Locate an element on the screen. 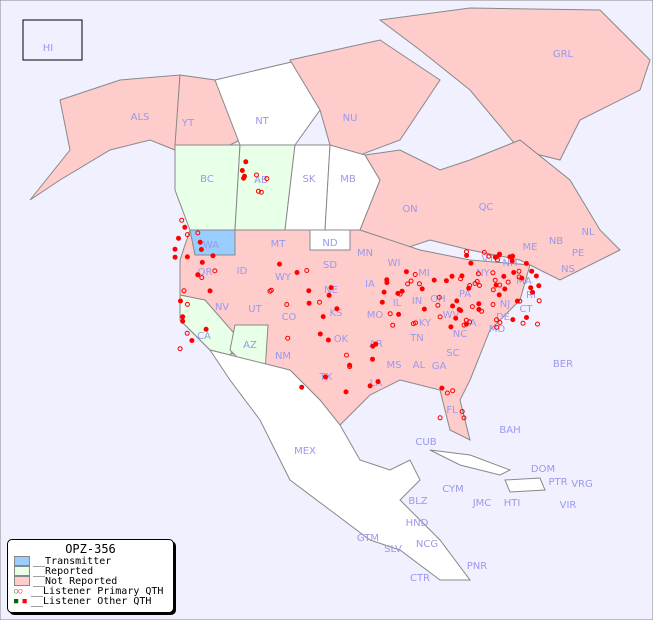 The image size is (653, 624). region-label-mo: MO is located at coordinates (375, 315).